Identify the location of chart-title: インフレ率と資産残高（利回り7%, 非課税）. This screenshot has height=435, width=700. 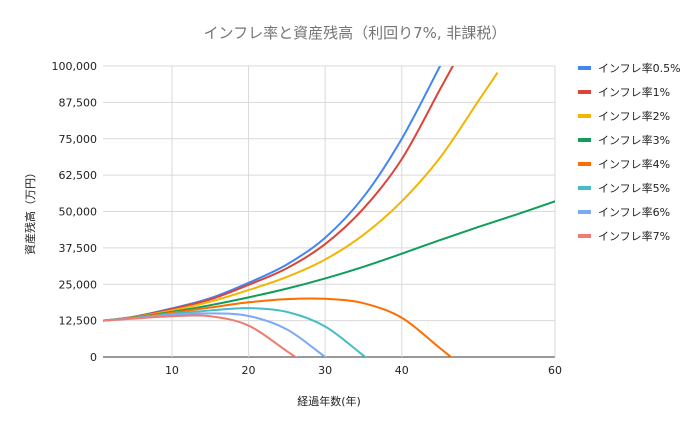
(355, 33).